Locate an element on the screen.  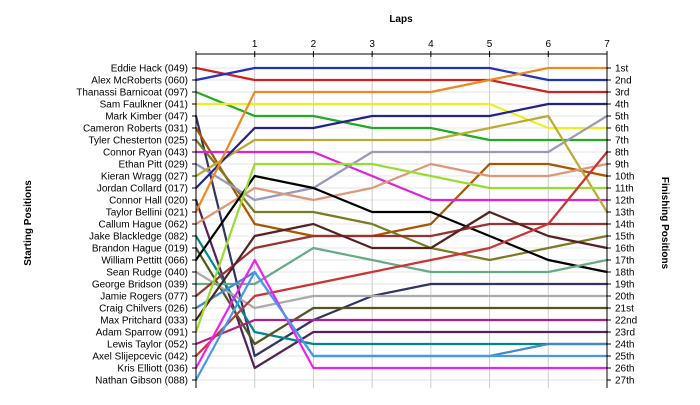
start-position-label: Connor Hall (020) is located at coordinates (148, 201).